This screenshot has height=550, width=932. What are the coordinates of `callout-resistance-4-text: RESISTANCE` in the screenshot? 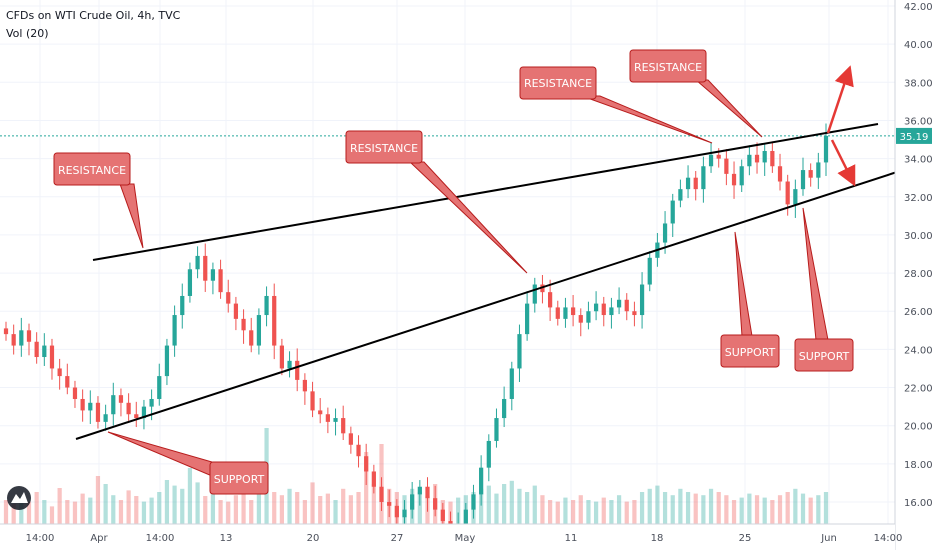 It's located at (668, 67).